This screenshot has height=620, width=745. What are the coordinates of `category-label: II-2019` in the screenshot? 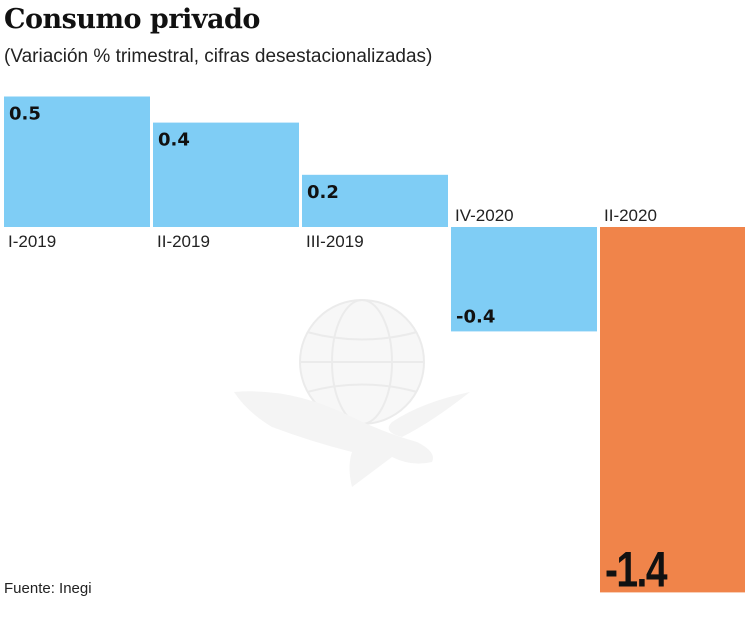 It's located at (183, 241).